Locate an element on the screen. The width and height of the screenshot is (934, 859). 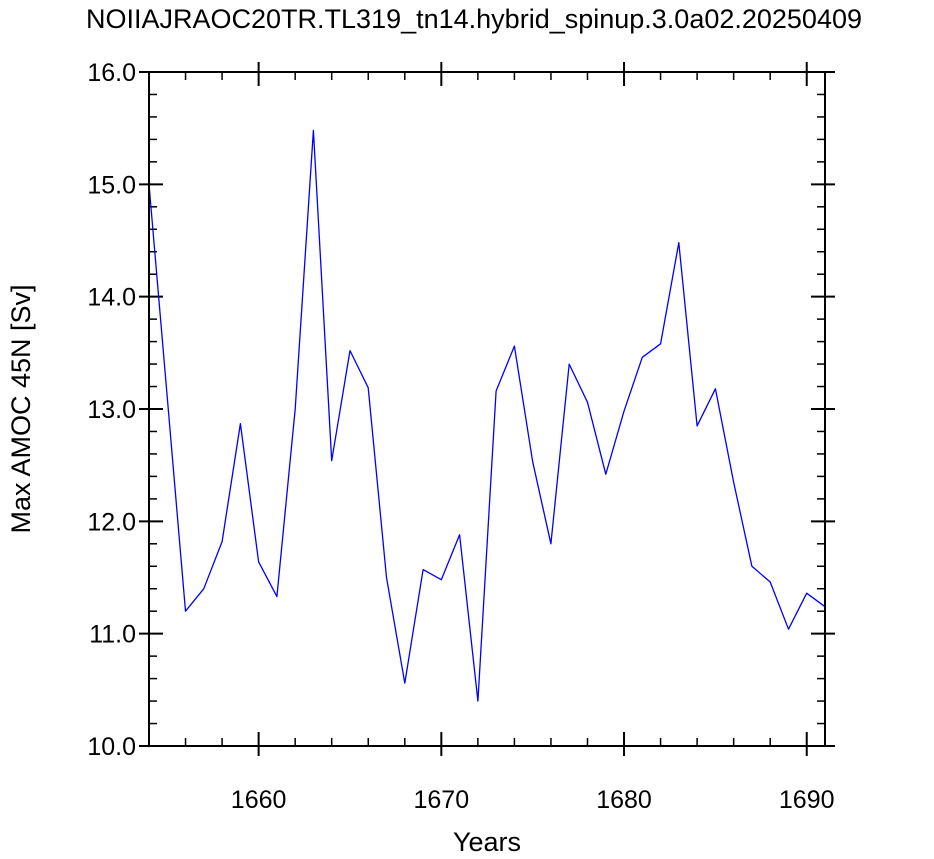
y-tick-labels: 10.0 11.0 12.0 13.0 14.0 15.0 16.0 is located at coordinates (111, 410).